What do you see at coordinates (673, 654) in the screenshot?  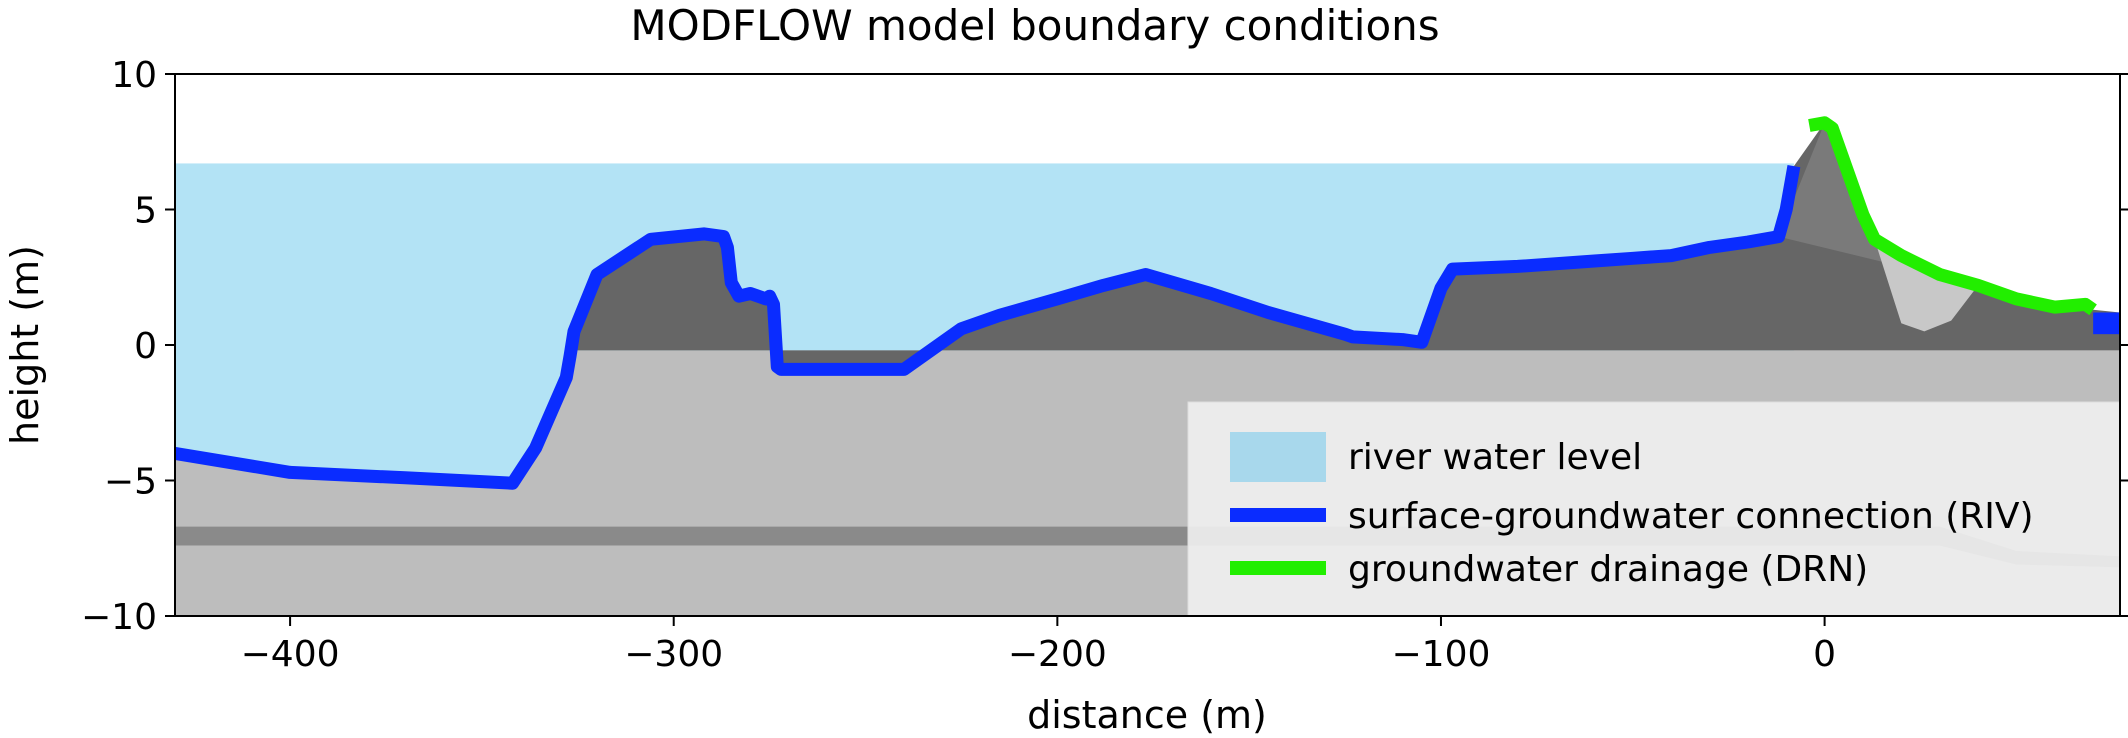 I see `x-tick-label: −300` at bounding box center [673, 654].